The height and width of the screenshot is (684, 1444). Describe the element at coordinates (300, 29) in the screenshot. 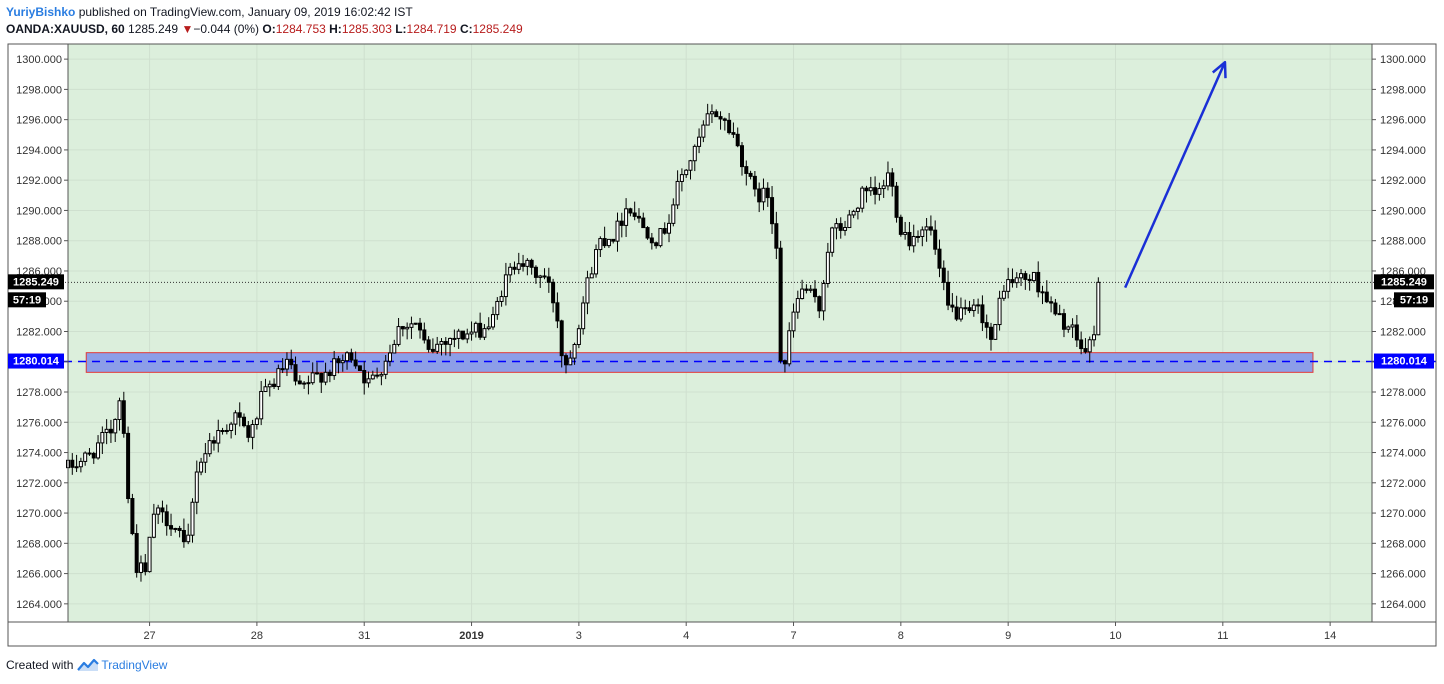

I see `open-value: 1284.753` at that location.